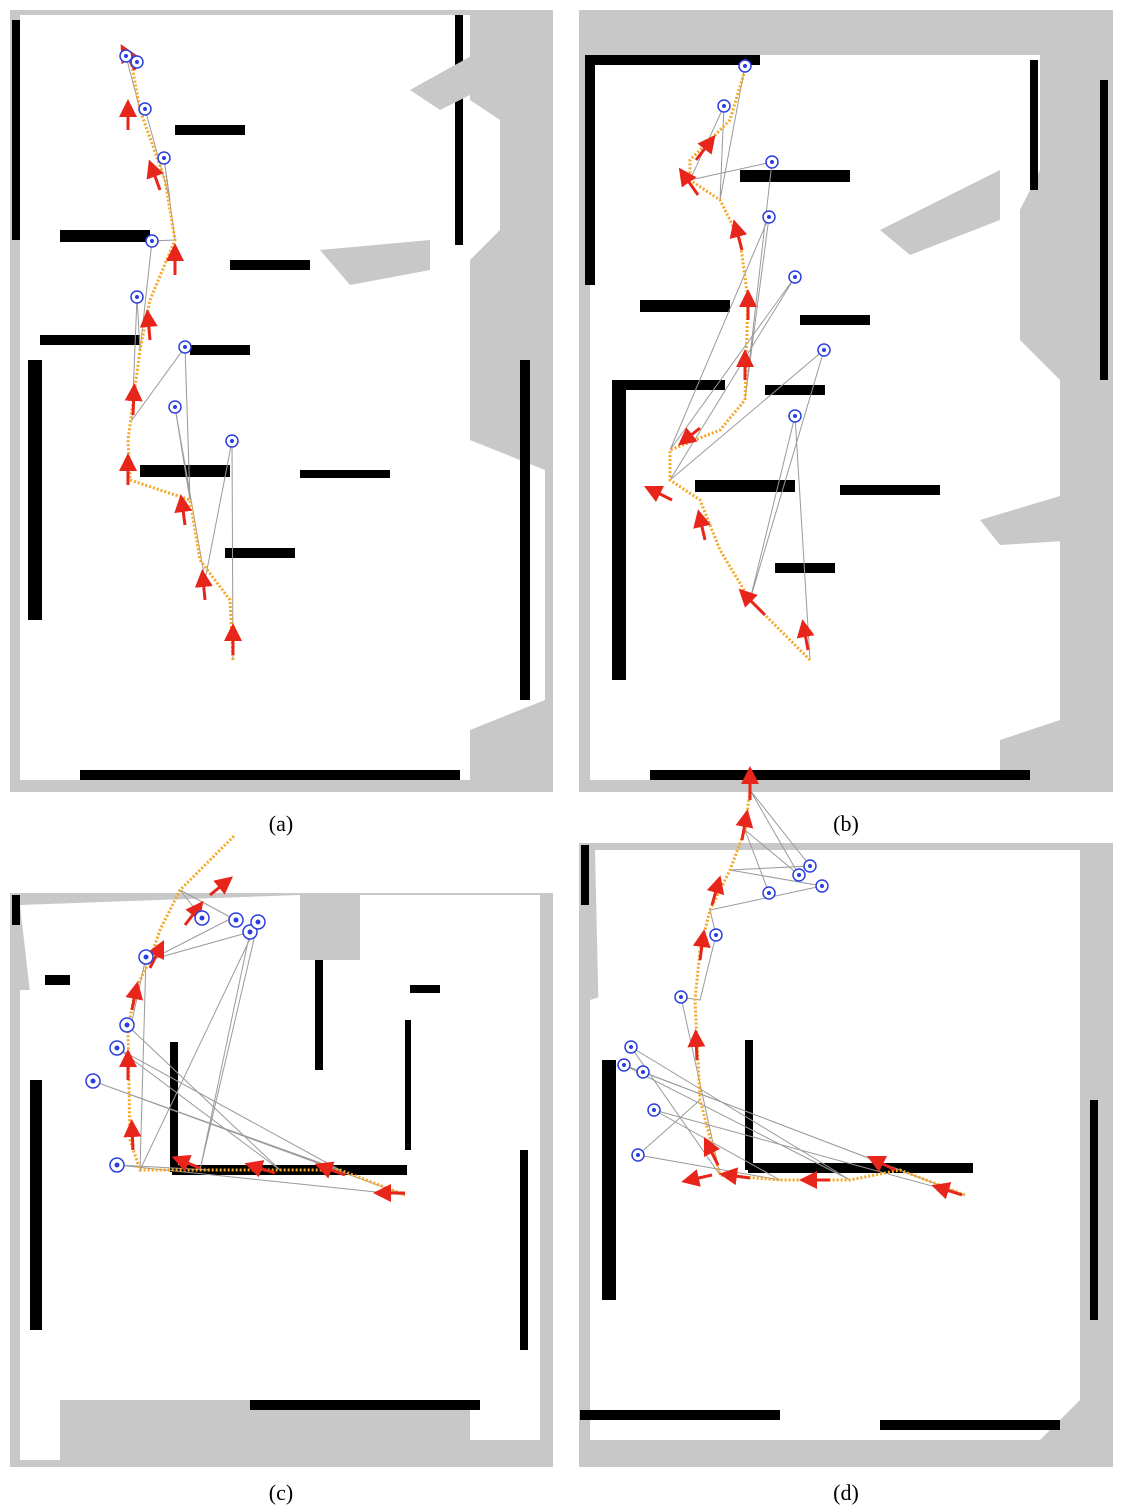 The height and width of the screenshot is (1512, 1122). I want to click on panel-label: (d), so click(846, 1492).